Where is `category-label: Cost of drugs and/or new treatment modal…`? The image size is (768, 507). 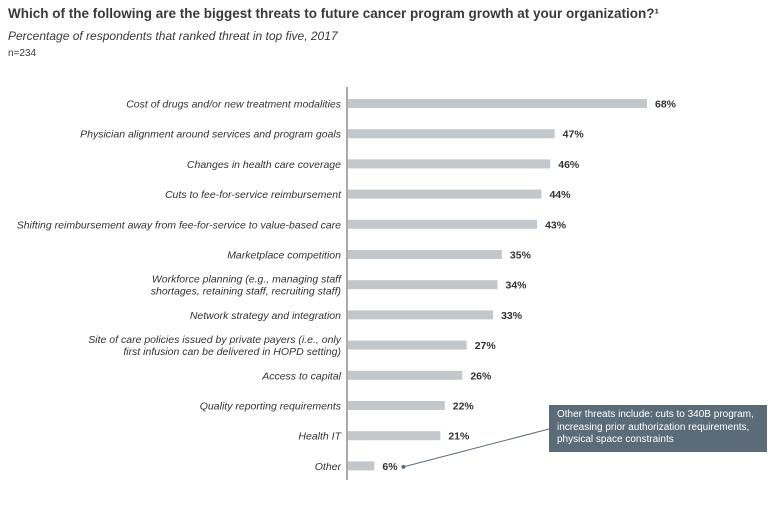
category-label: Cost of drugs and/or new treatment modal… is located at coordinates (234, 105).